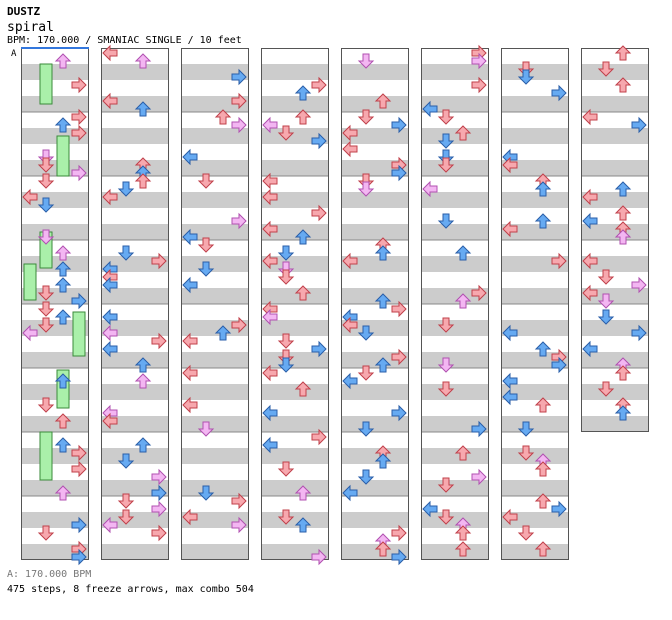 The height and width of the screenshot is (620, 672). I want to click on artist-name: DUSTZ, so click(24, 11).